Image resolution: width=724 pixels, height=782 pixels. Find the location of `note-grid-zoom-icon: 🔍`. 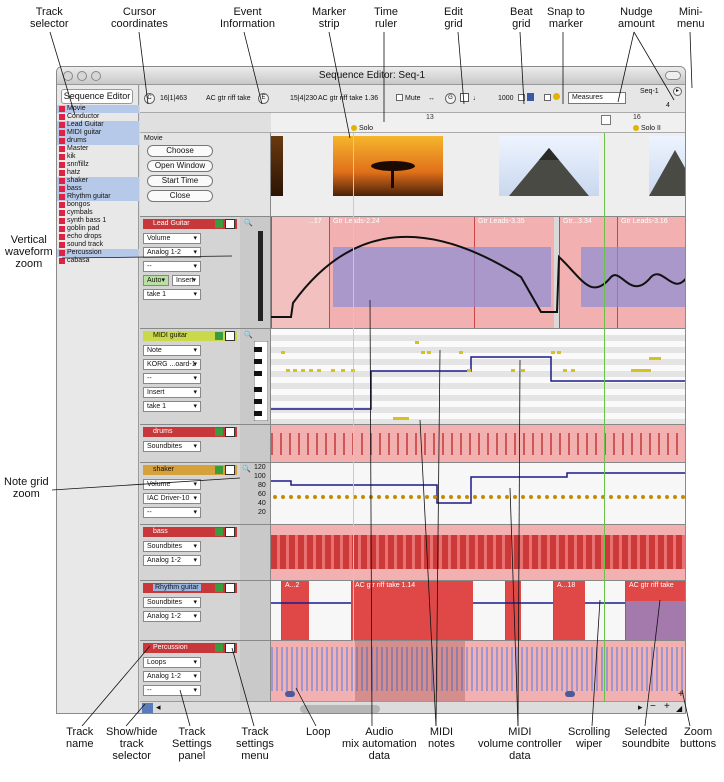

note-grid-zoom-icon: 🔍 is located at coordinates (246, 469).